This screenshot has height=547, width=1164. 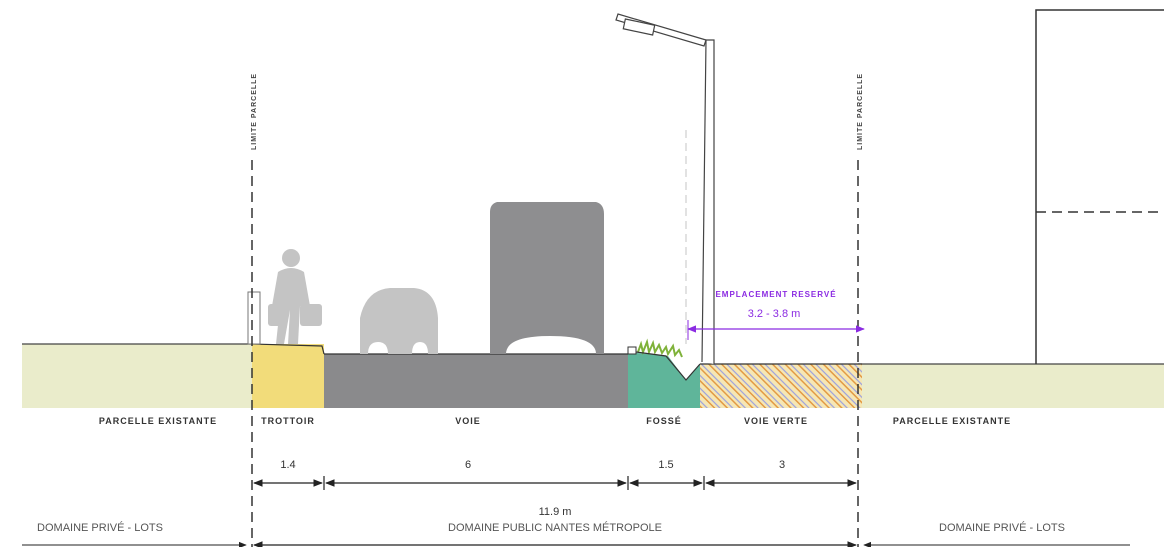 I want to click on dim-voie-verte: 3, so click(x=782, y=465).